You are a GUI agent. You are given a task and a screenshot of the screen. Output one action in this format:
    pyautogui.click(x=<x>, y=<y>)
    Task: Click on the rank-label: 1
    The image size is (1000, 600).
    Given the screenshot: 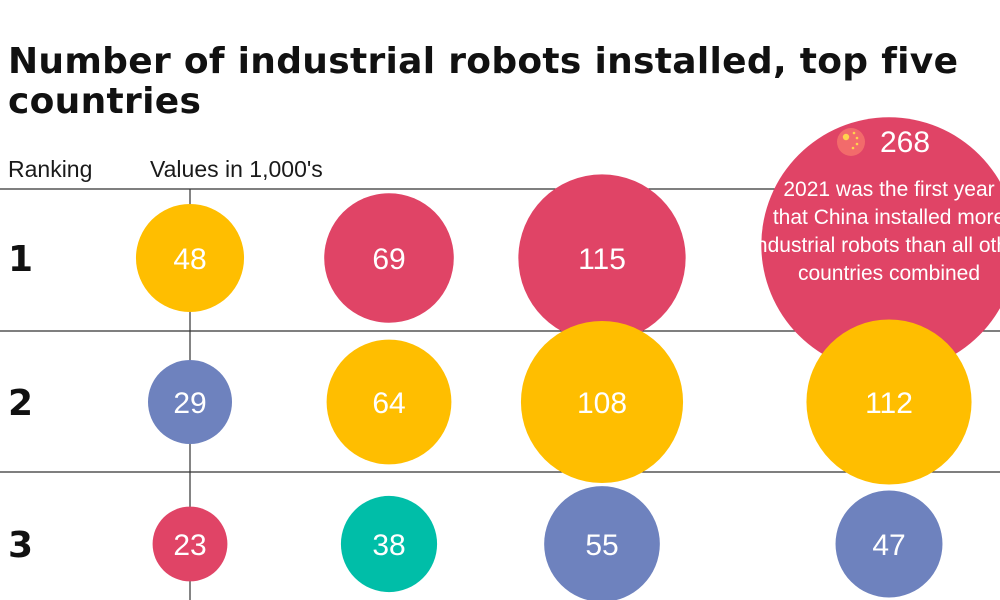 What is the action you would take?
    pyautogui.click(x=20, y=259)
    